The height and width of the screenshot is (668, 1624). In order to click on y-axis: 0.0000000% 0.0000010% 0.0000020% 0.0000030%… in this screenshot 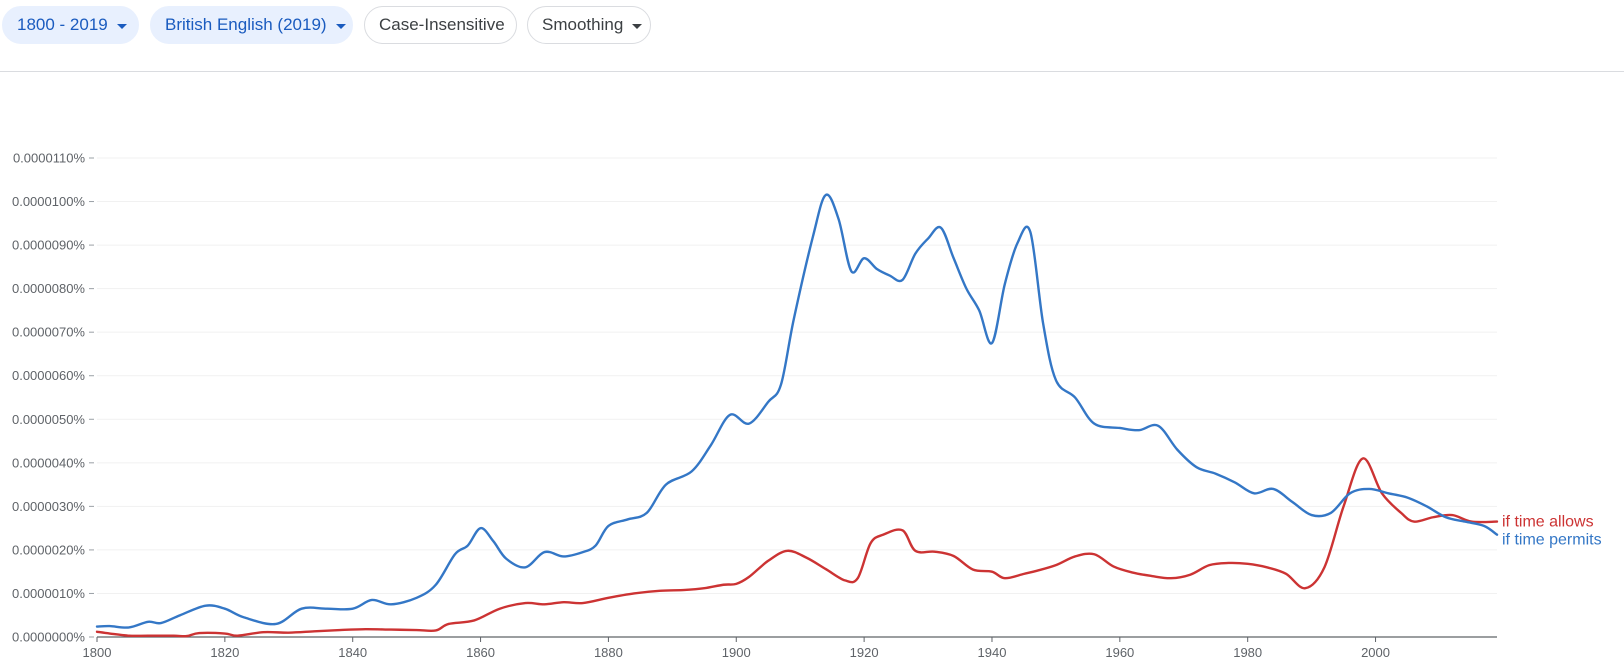, I will do `click(53, 398)`.